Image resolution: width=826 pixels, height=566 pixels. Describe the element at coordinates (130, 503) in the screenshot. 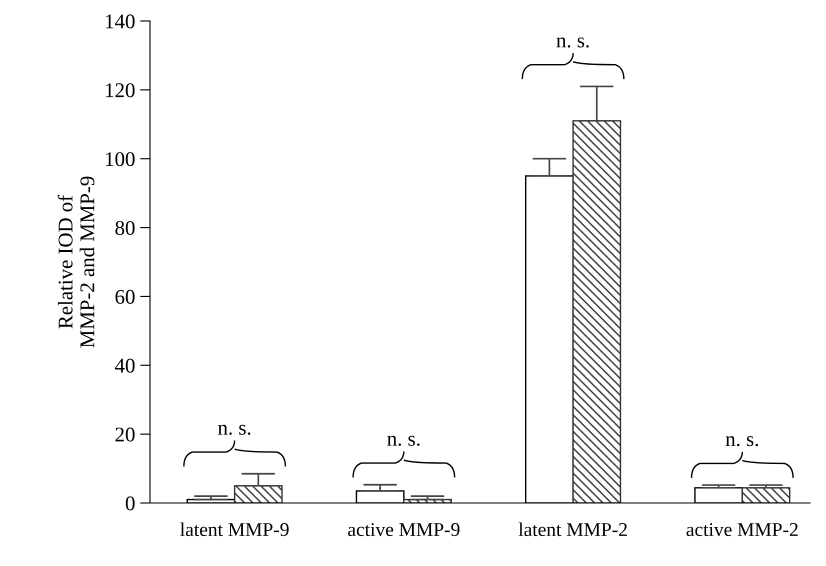

I see `y-tick-label: 0` at that location.